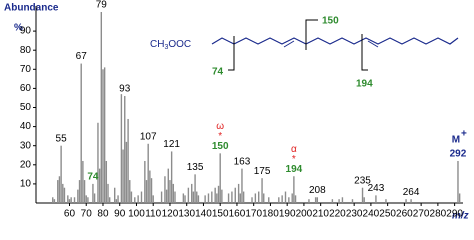 This screenshot has width=474, height=240. Describe the element at coordinates (376, 188) in the screenshot. I see `peak-label: 243` at that location.